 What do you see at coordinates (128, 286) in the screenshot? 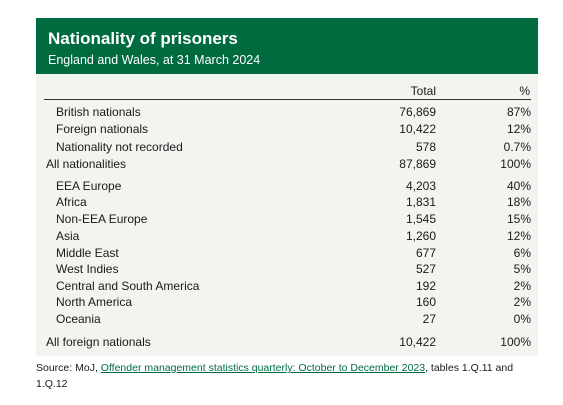
I see `row-label: Central and South America` at bounding box center [128, 286].